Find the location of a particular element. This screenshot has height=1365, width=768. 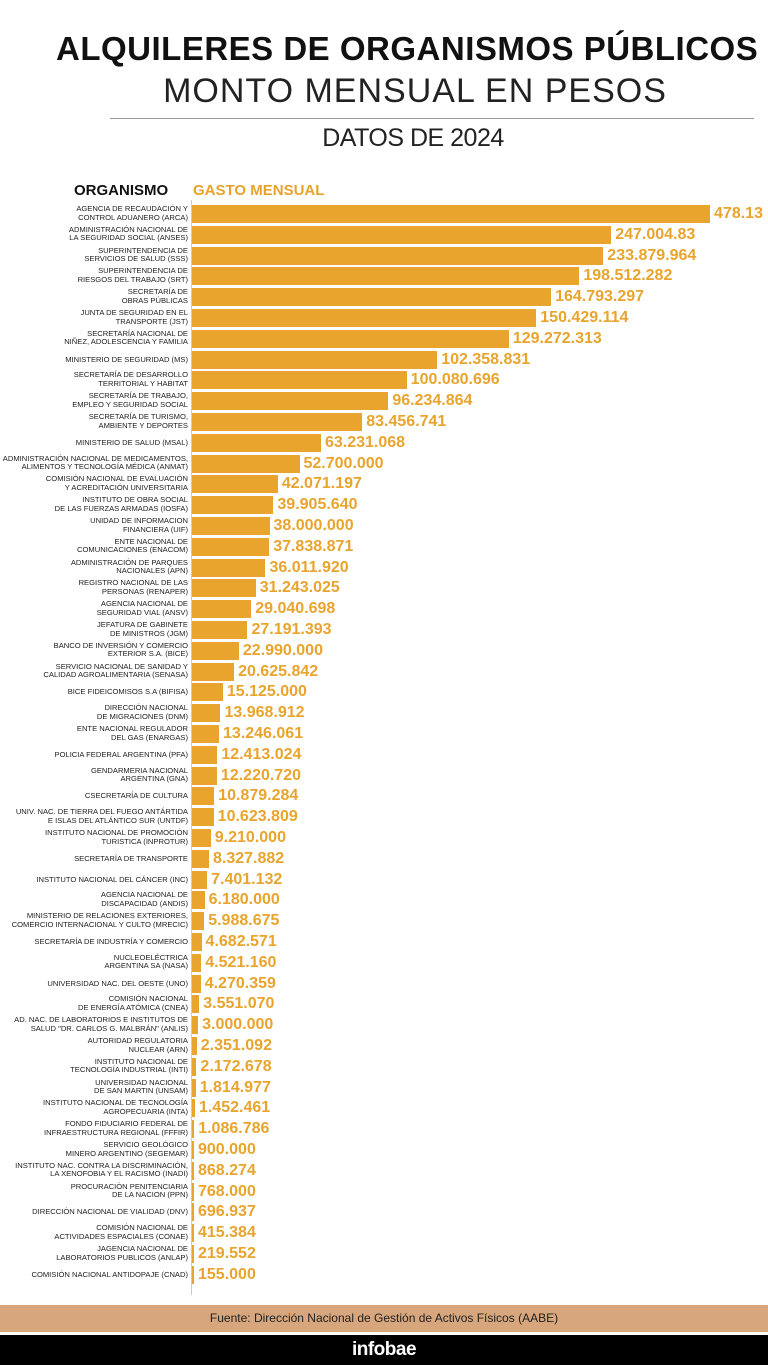

bar-label: NUCLEOELÉCTRICA ARGENTINA SA (NASA) is located at coordinates (146, 961).